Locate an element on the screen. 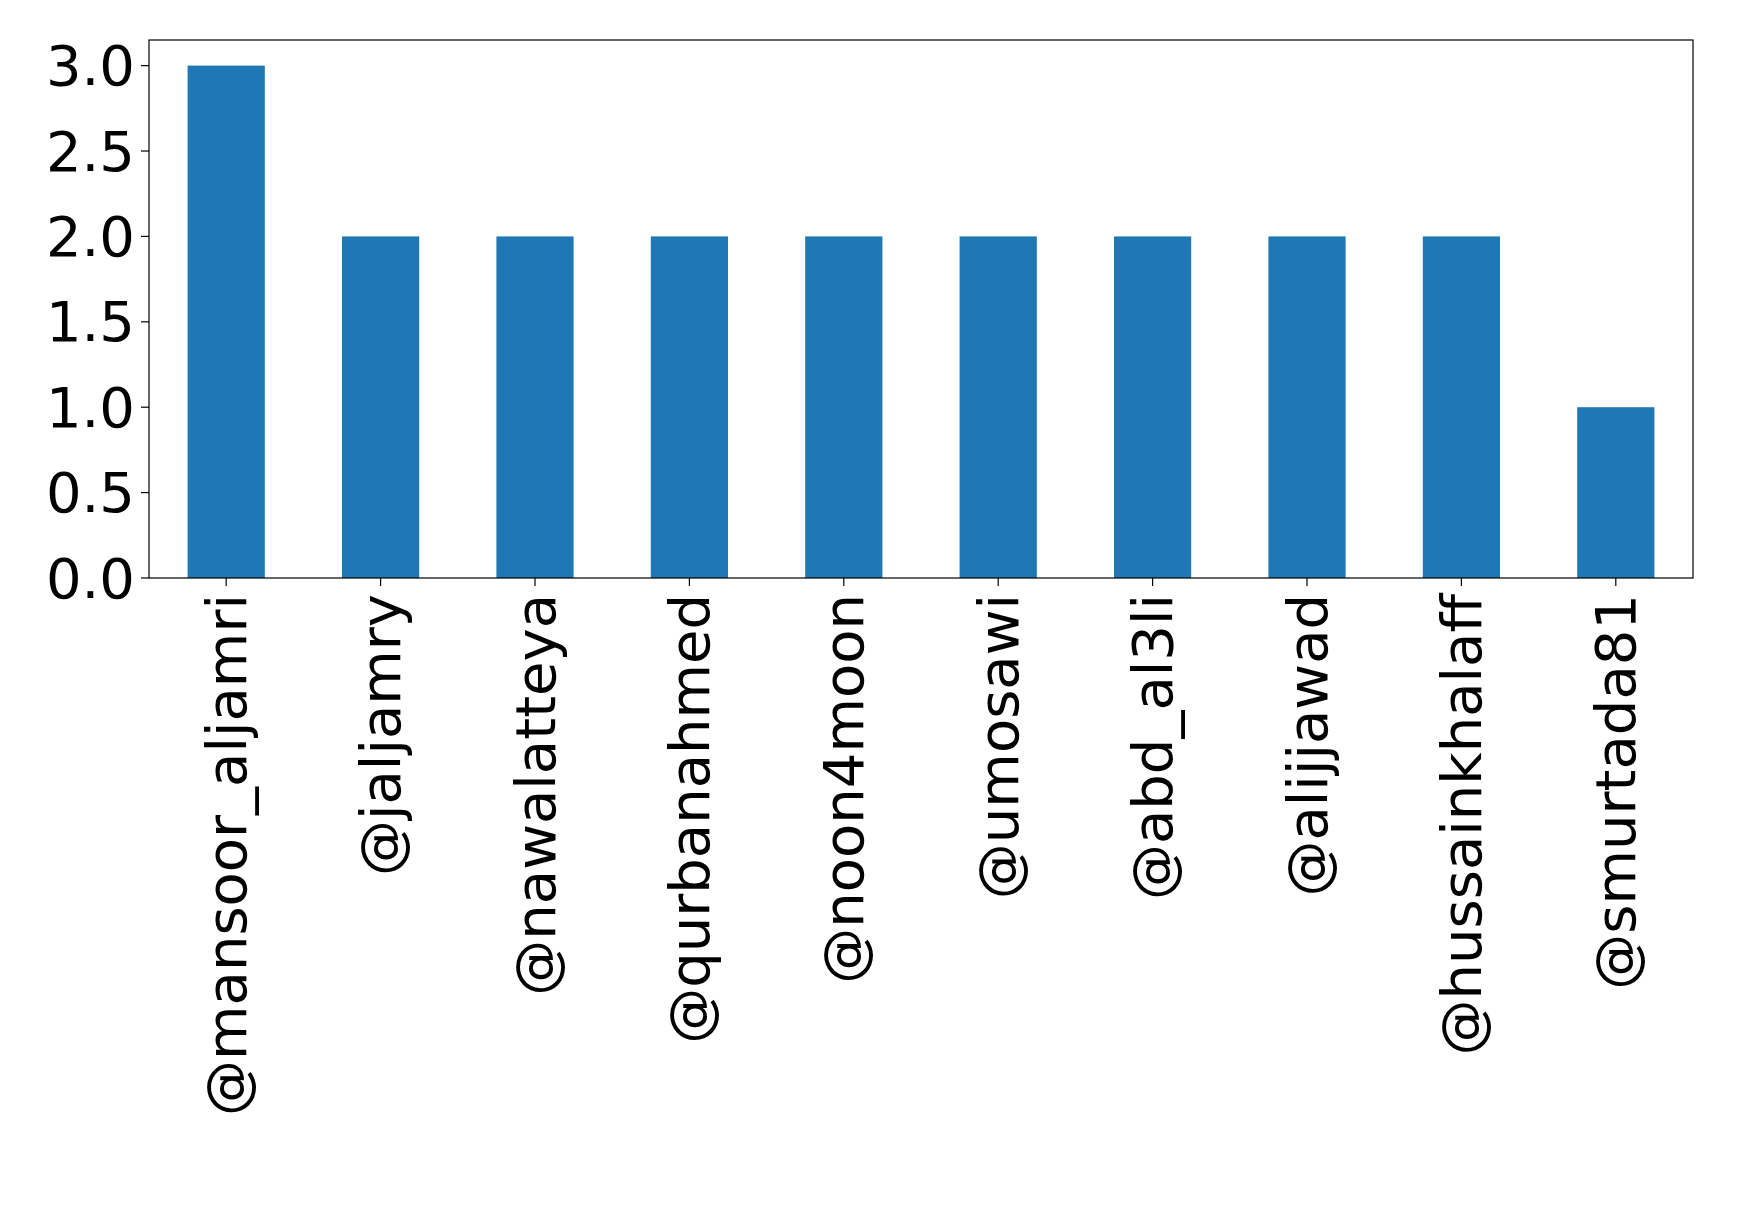 The image size is (1739, 1210). x-tick-label: @alijjawad is located at coordinates (1307, 745).